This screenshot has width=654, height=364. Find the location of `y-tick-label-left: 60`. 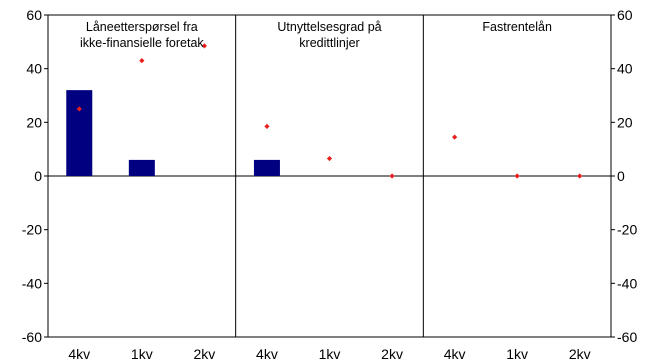

y-tick-label-left: 60 is located at coordinates (34, 15).